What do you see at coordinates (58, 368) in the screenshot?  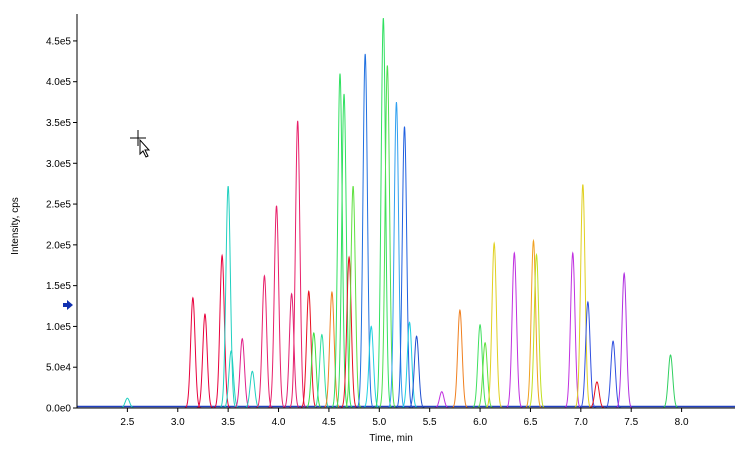 I see `y-tick-label: 5.0e4` at bounding box center [58, 368].